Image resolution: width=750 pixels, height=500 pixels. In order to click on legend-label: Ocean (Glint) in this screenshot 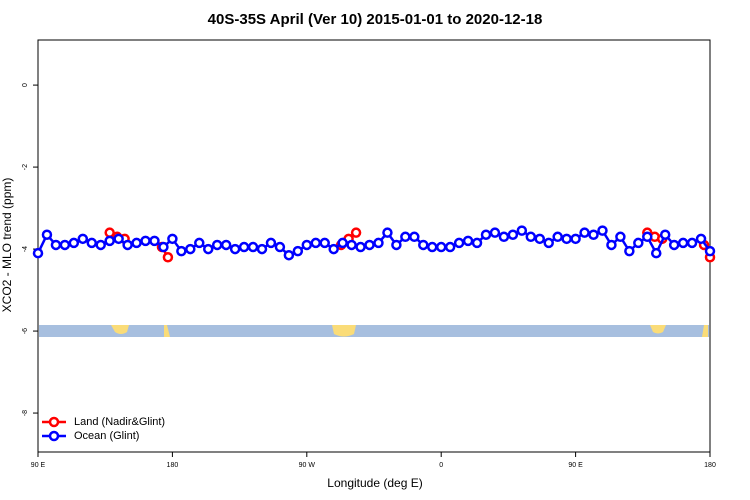, I will do `click(106, 436)`.